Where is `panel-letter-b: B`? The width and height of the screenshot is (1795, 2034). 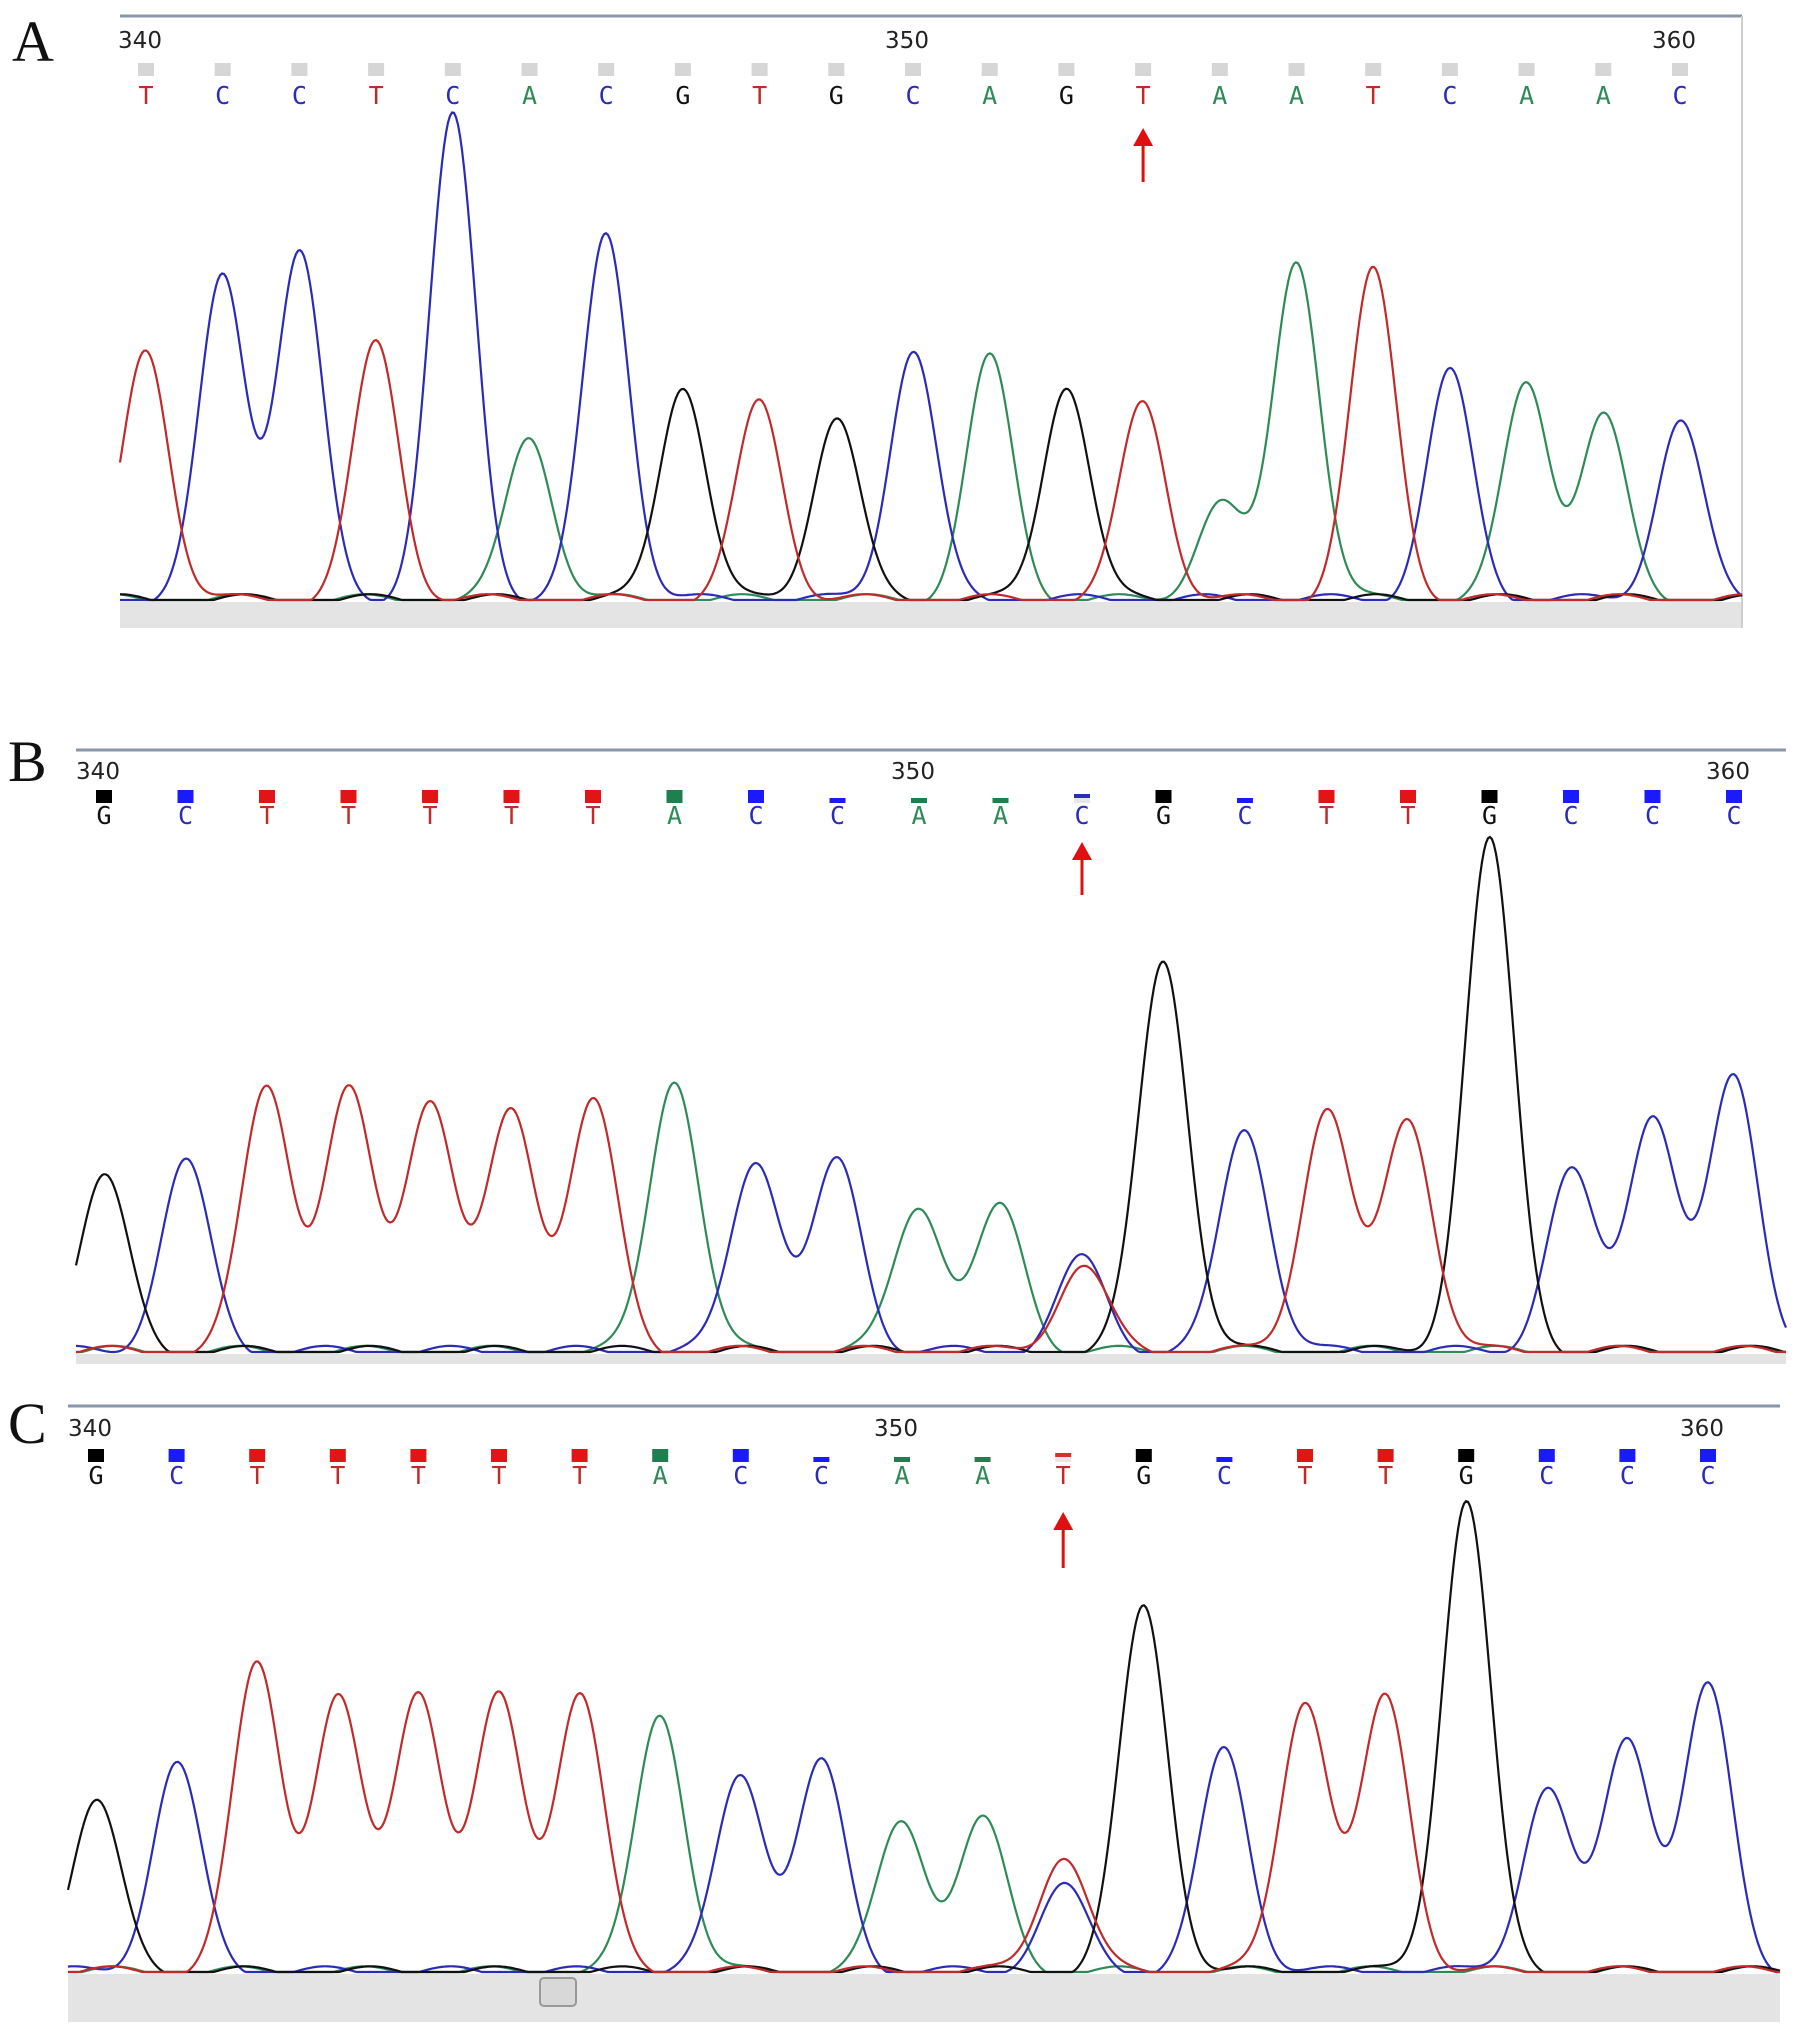 panel-letter-b: B is located at coordinates (27, 761).